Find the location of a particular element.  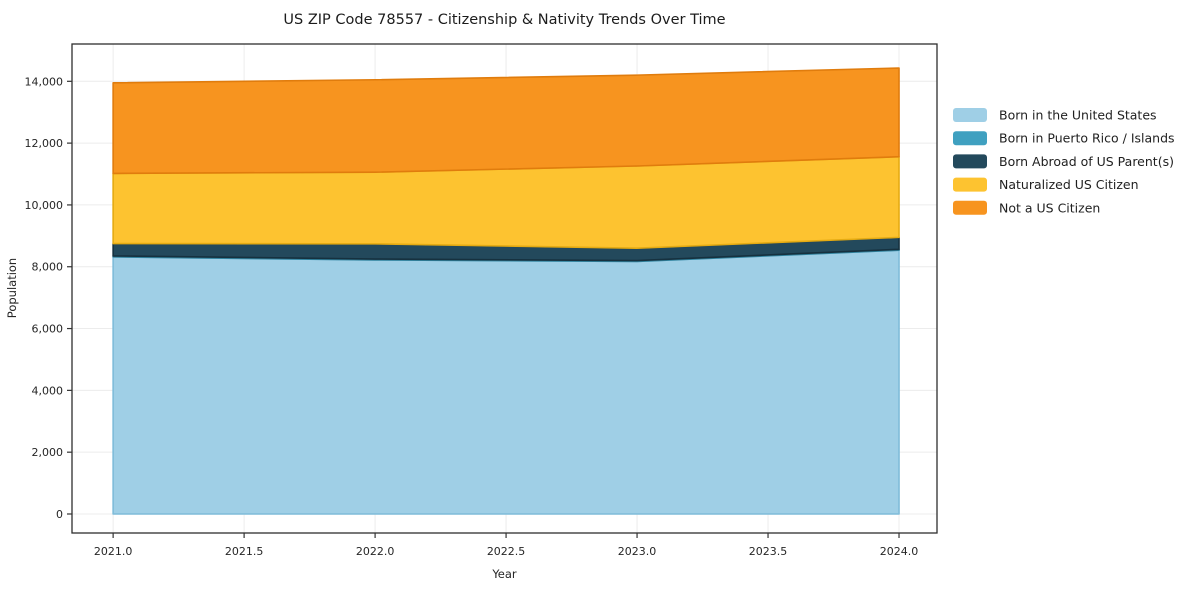

legend-swatch-naturalized-us-citizen is located at coordinates (970, 184).